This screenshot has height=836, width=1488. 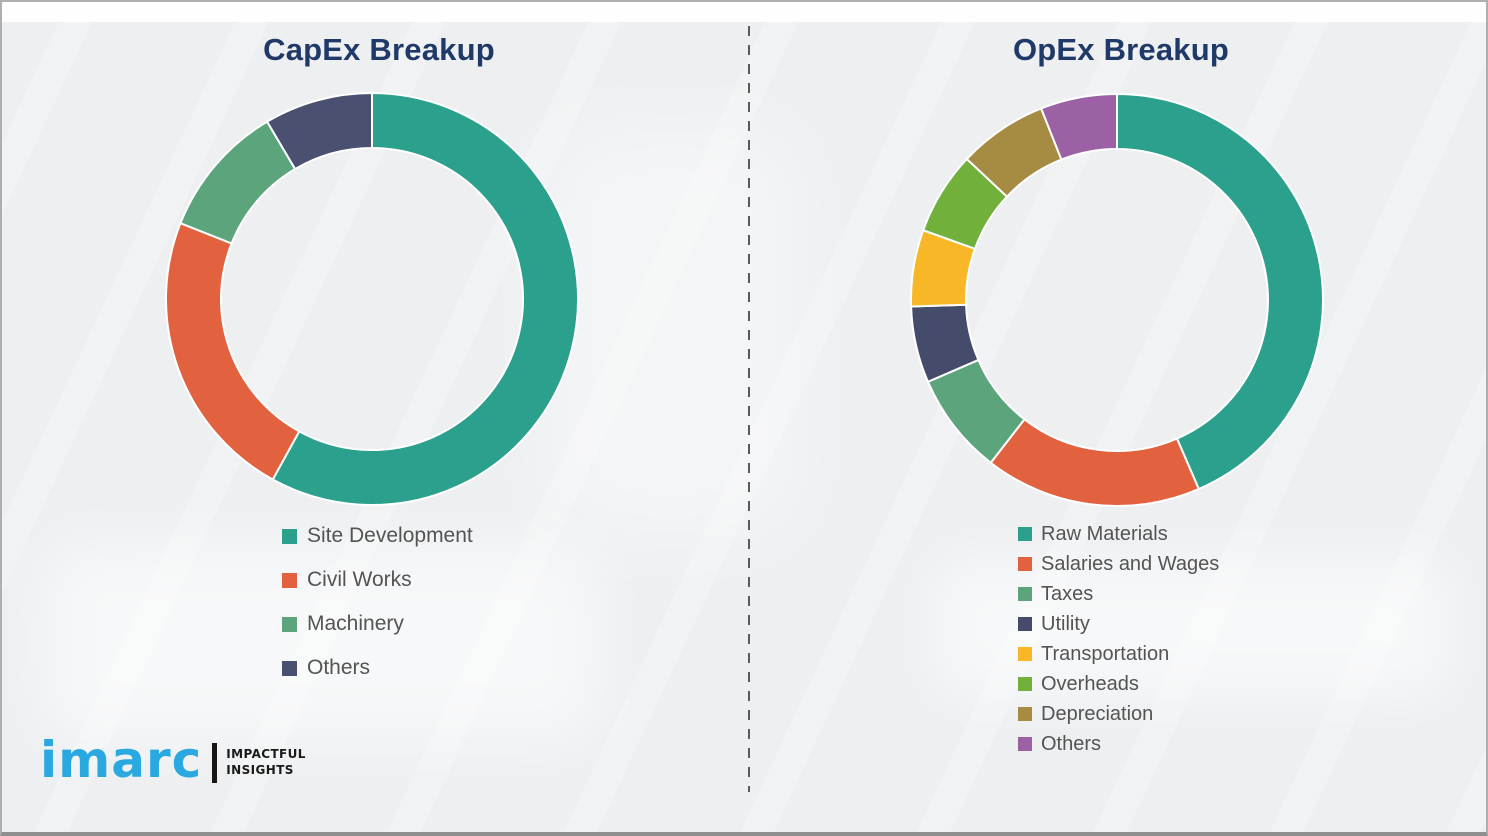 I want to click on legend-item-salaries-and-wages: Salaries and Wages, so click(x=1118, y=564).